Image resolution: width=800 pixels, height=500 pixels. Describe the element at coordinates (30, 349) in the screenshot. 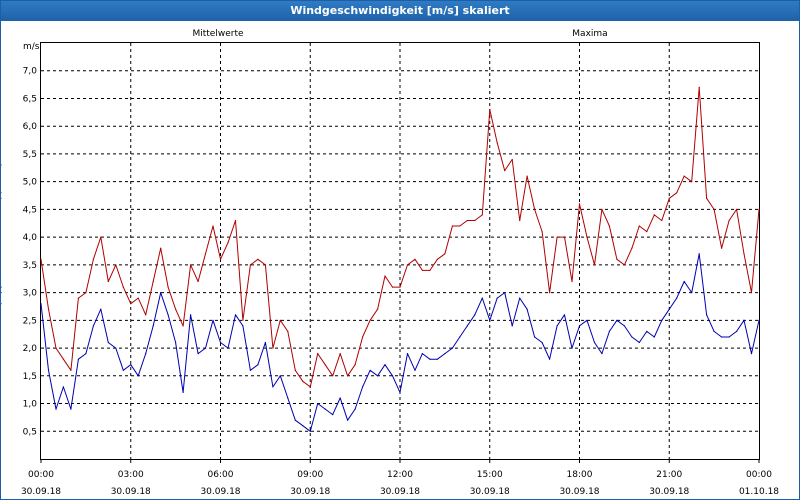

I see `y-tick-label: 2,0` at that location.